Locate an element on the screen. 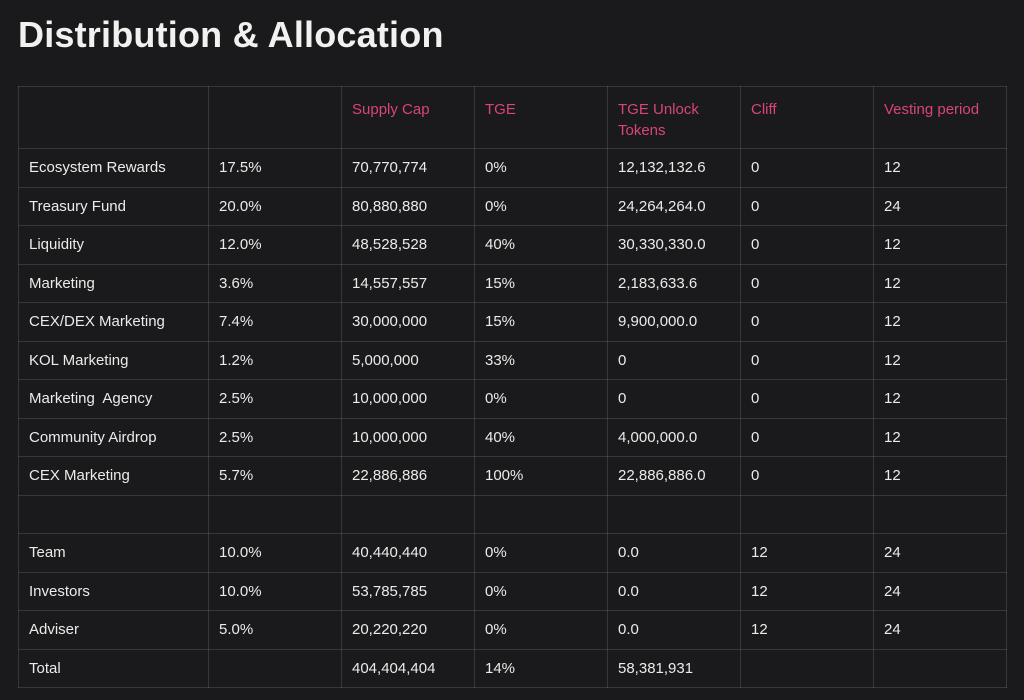 This screenshot has height=700, width=1024. row-label-cell: CEX Marketing is located at coordinates (113, 476).